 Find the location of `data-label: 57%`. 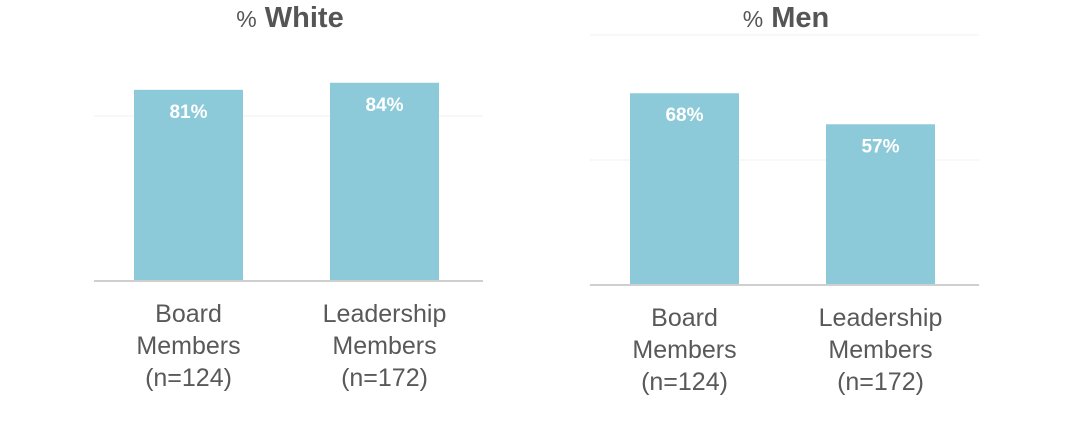

data-label: 57% is located at coordinates (880, 146).